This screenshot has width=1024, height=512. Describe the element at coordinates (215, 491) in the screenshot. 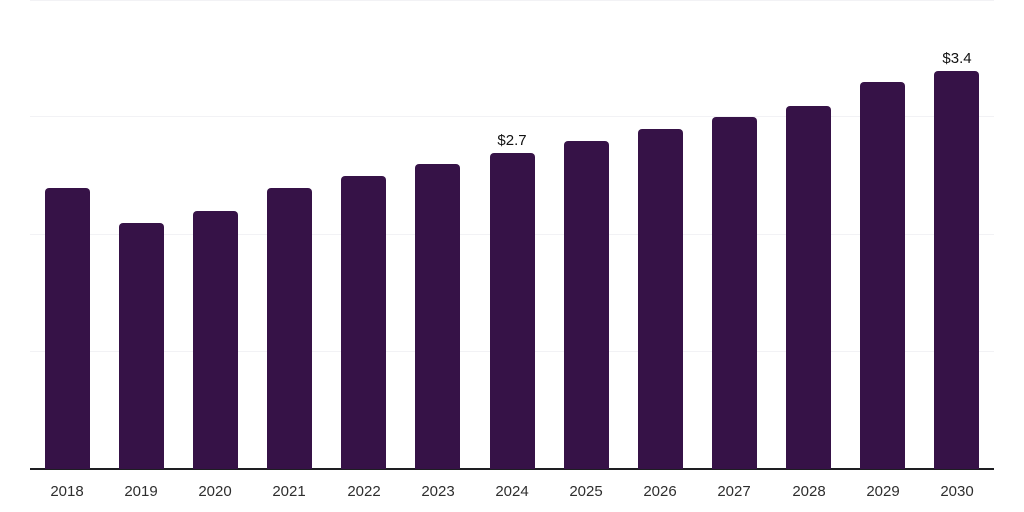

I see `x-tick-label-2020: 2020` at that location.